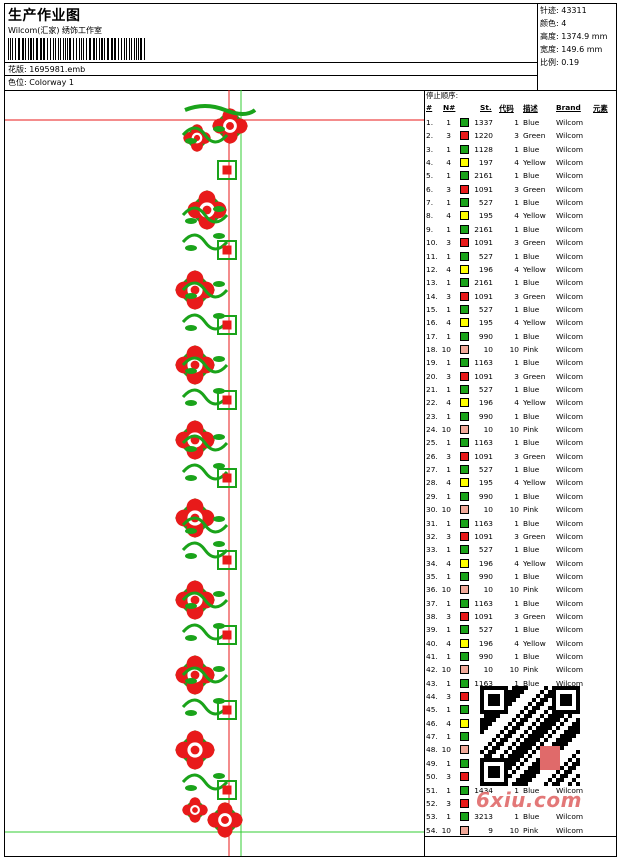  Describe the element at coordinates (582, 49) in the screenshot. I see `stat-value: 149.6 mm` at that location.